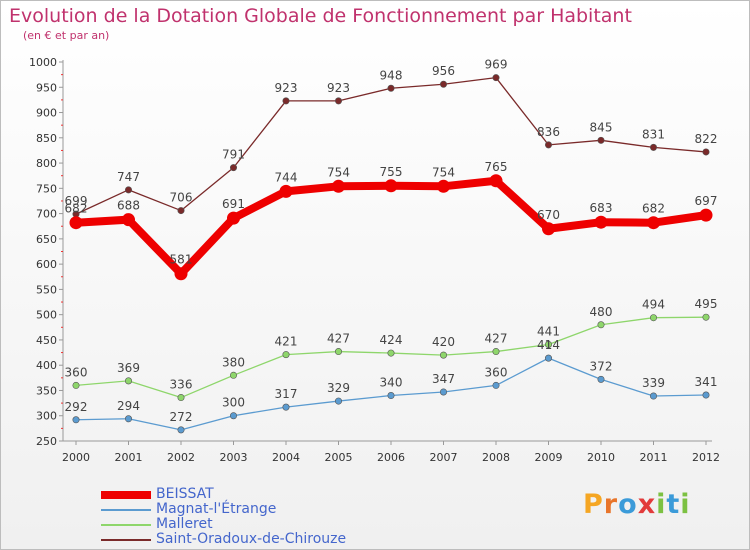 The width and height of the screenshot is (750, 550). I want to click on data-label: 272, so click(181, 417).